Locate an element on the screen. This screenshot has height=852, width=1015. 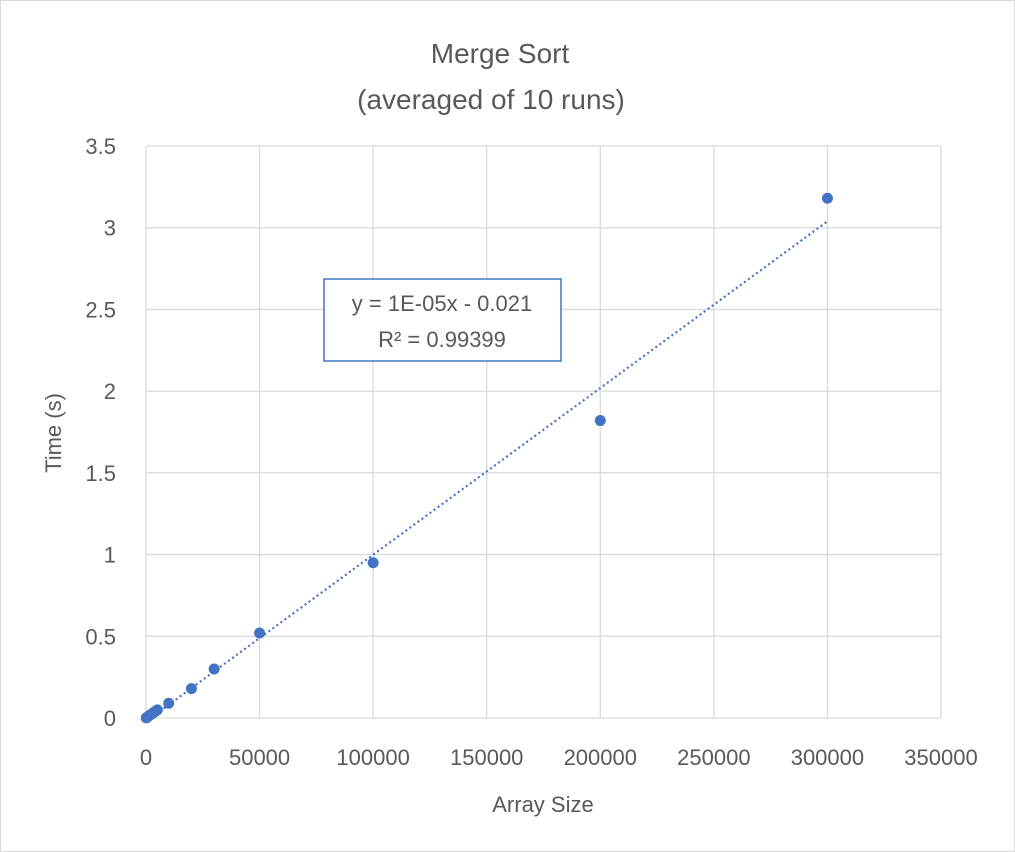
y-axis-ticks: 0 0.5 1 1.5 2 2.5 3 3.5 is located at coordinates (100, 432).